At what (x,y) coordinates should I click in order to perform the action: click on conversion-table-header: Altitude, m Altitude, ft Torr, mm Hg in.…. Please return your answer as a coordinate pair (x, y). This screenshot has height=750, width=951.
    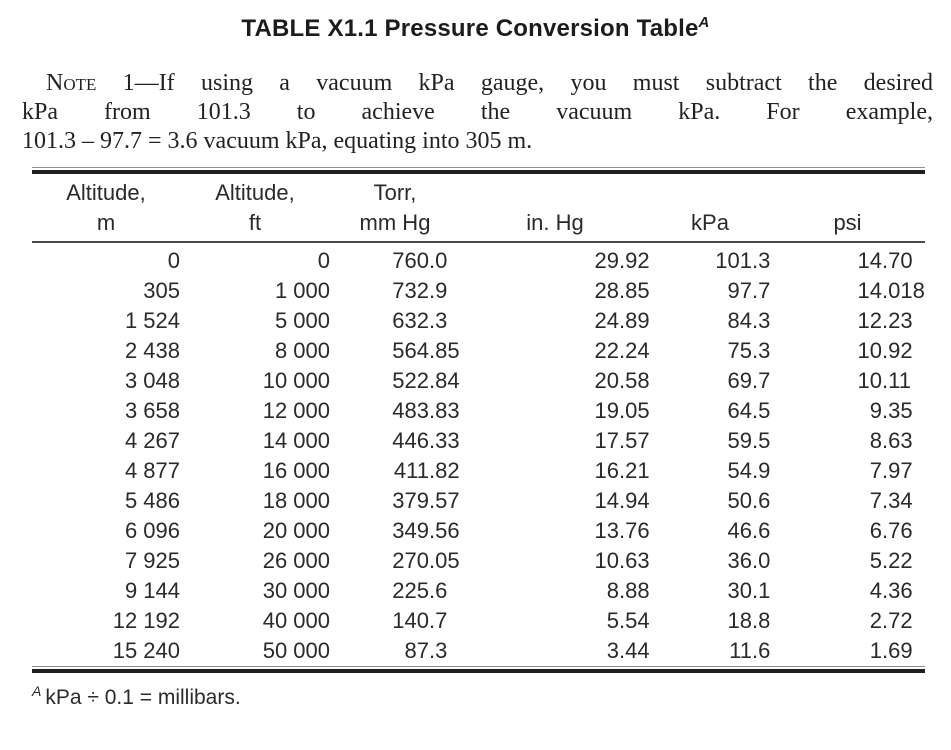
    Looking at the image, I should click on (478, 208).